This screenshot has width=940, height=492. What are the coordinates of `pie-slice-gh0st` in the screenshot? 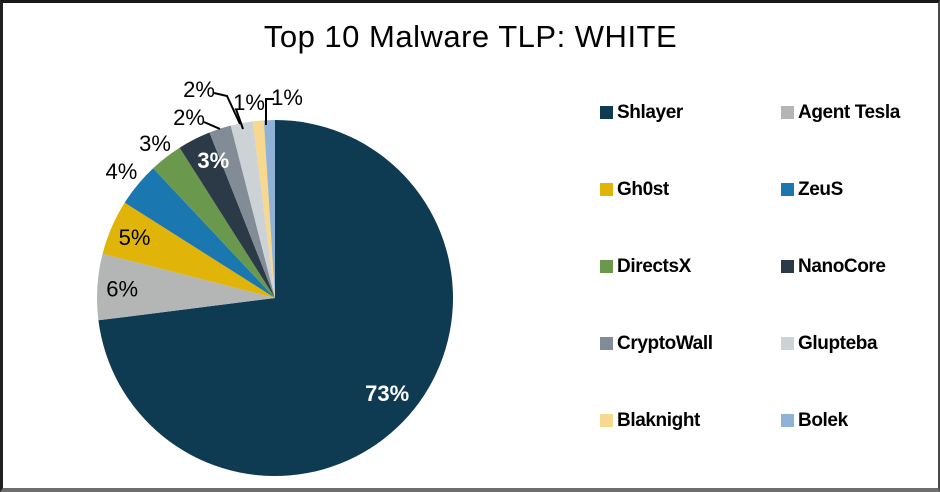 It's located at (188, 250).